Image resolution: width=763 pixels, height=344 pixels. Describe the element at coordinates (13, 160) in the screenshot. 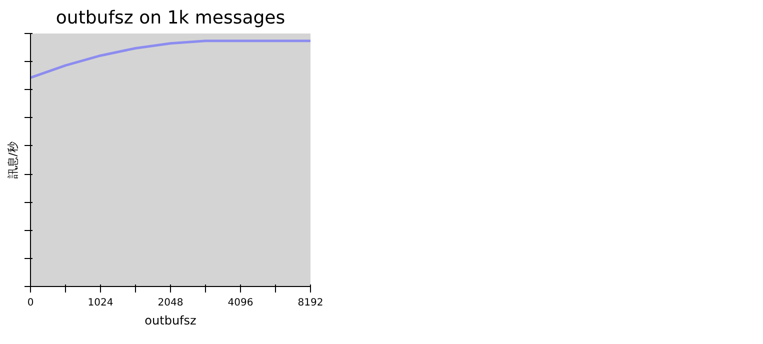

I see `y-axis-title: 訊息/秒` at that location.